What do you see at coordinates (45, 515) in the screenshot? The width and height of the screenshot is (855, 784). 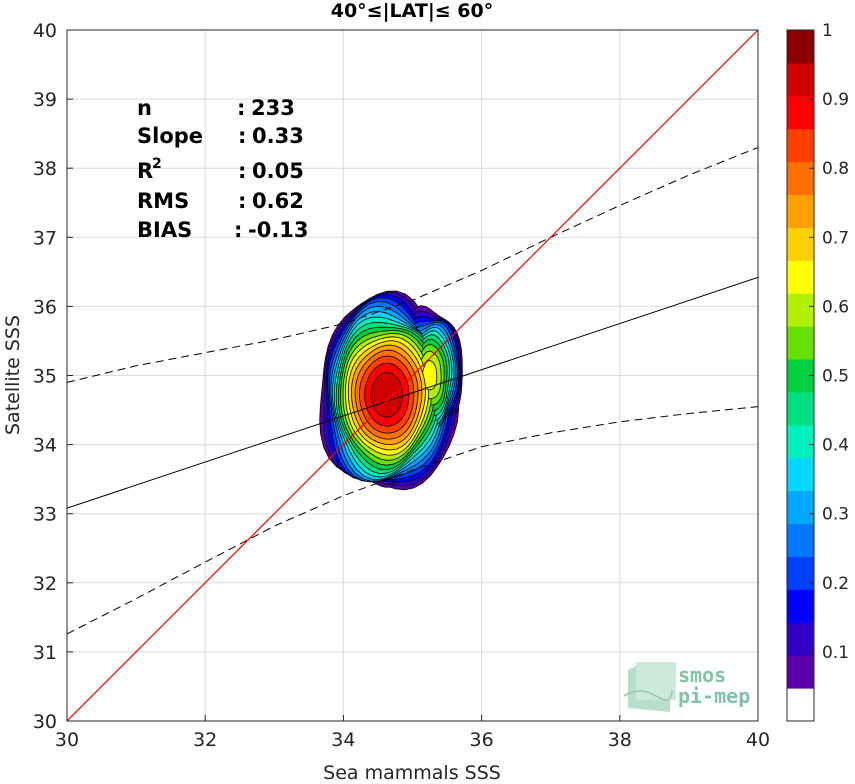 I see `y-tick-label: 33` at bounding box center [45, 515].